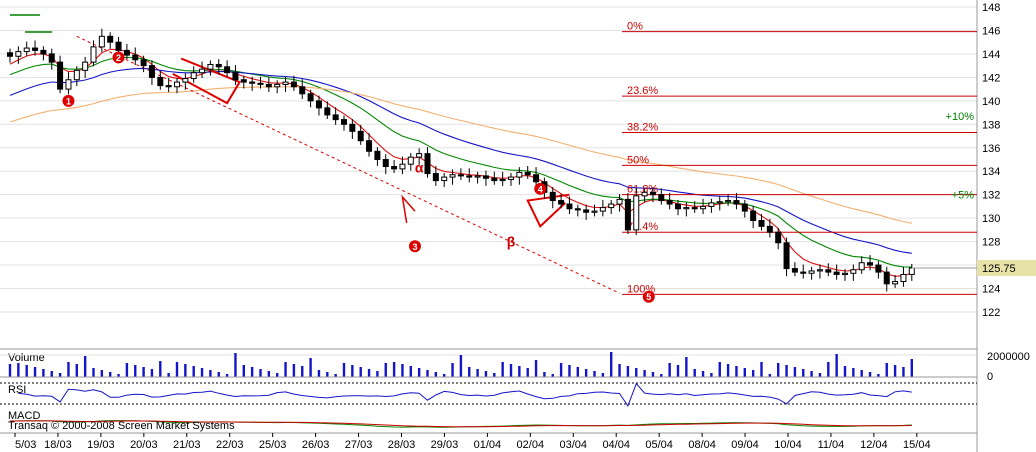  I want to click on wave-label-circle, so click(118, 57).